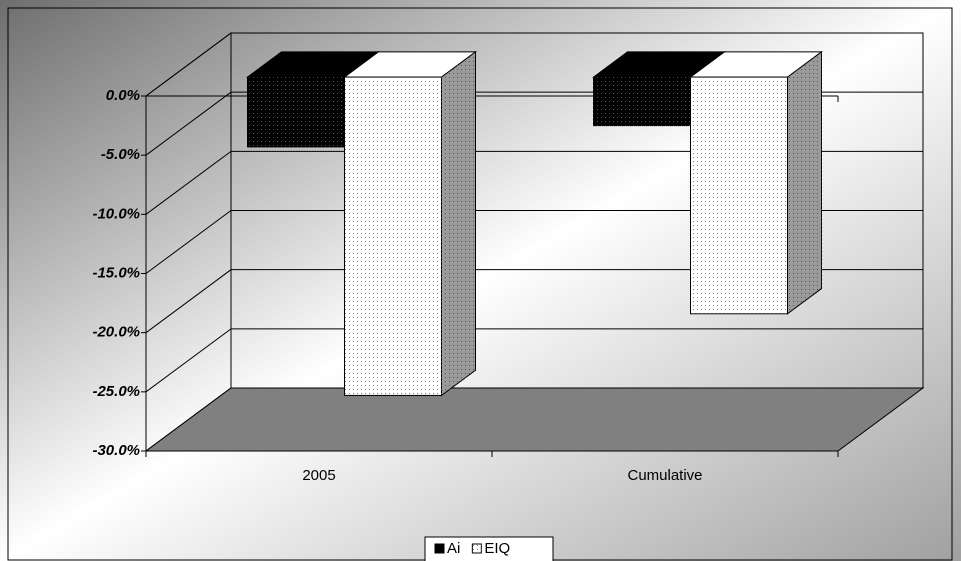  What do you see at coordinates (116, 213) in the screenshot?
I see `y-tick-label: -10.0%` at bounding box center [116, 213].